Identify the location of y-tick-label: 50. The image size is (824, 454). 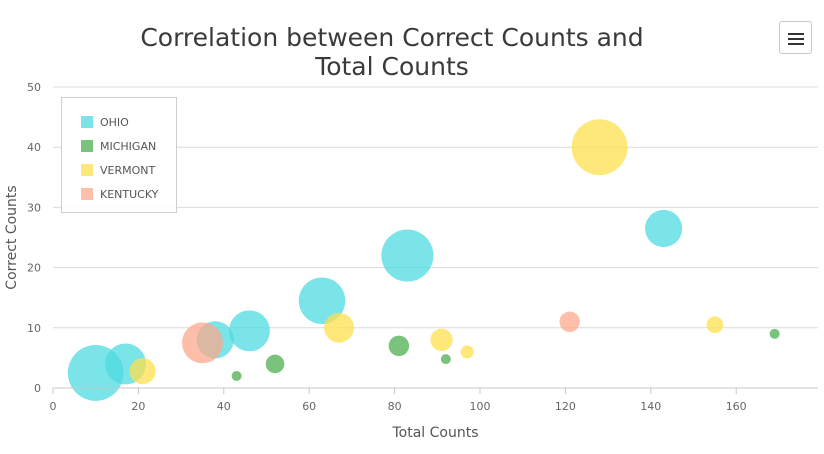
(34, 87).